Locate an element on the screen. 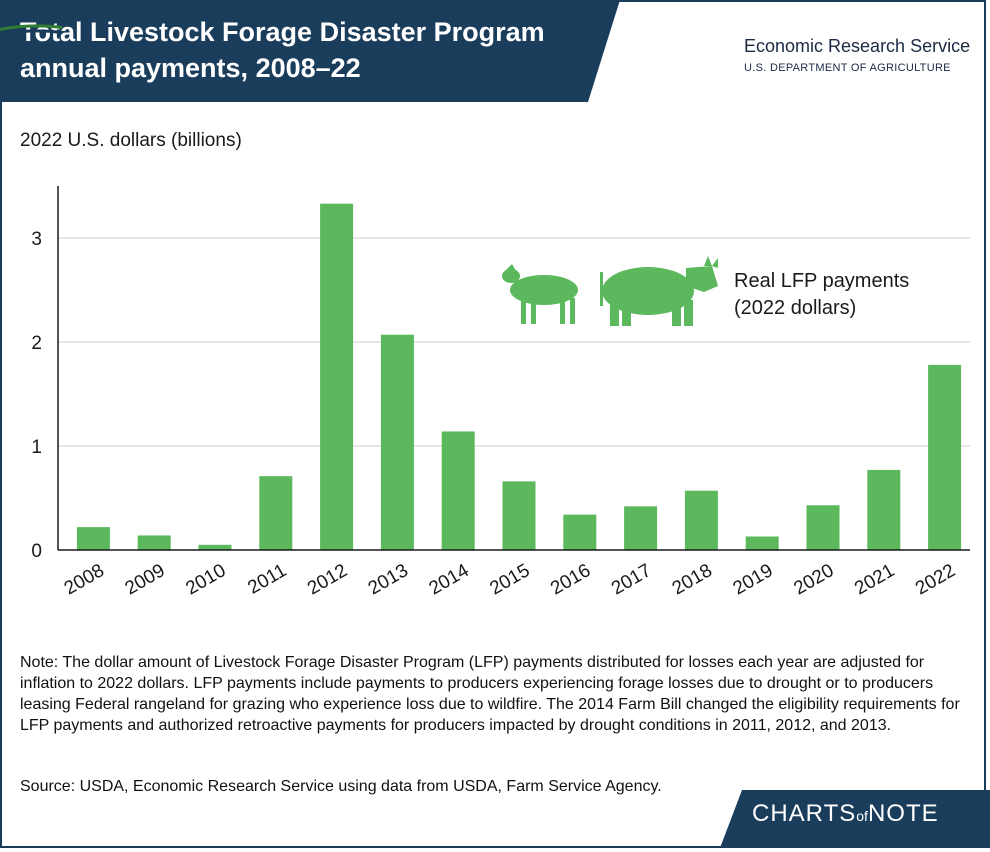 The width and height of the screenshot is (990, 852). brand-left: CHARTS is located at coordinates (804, 813).